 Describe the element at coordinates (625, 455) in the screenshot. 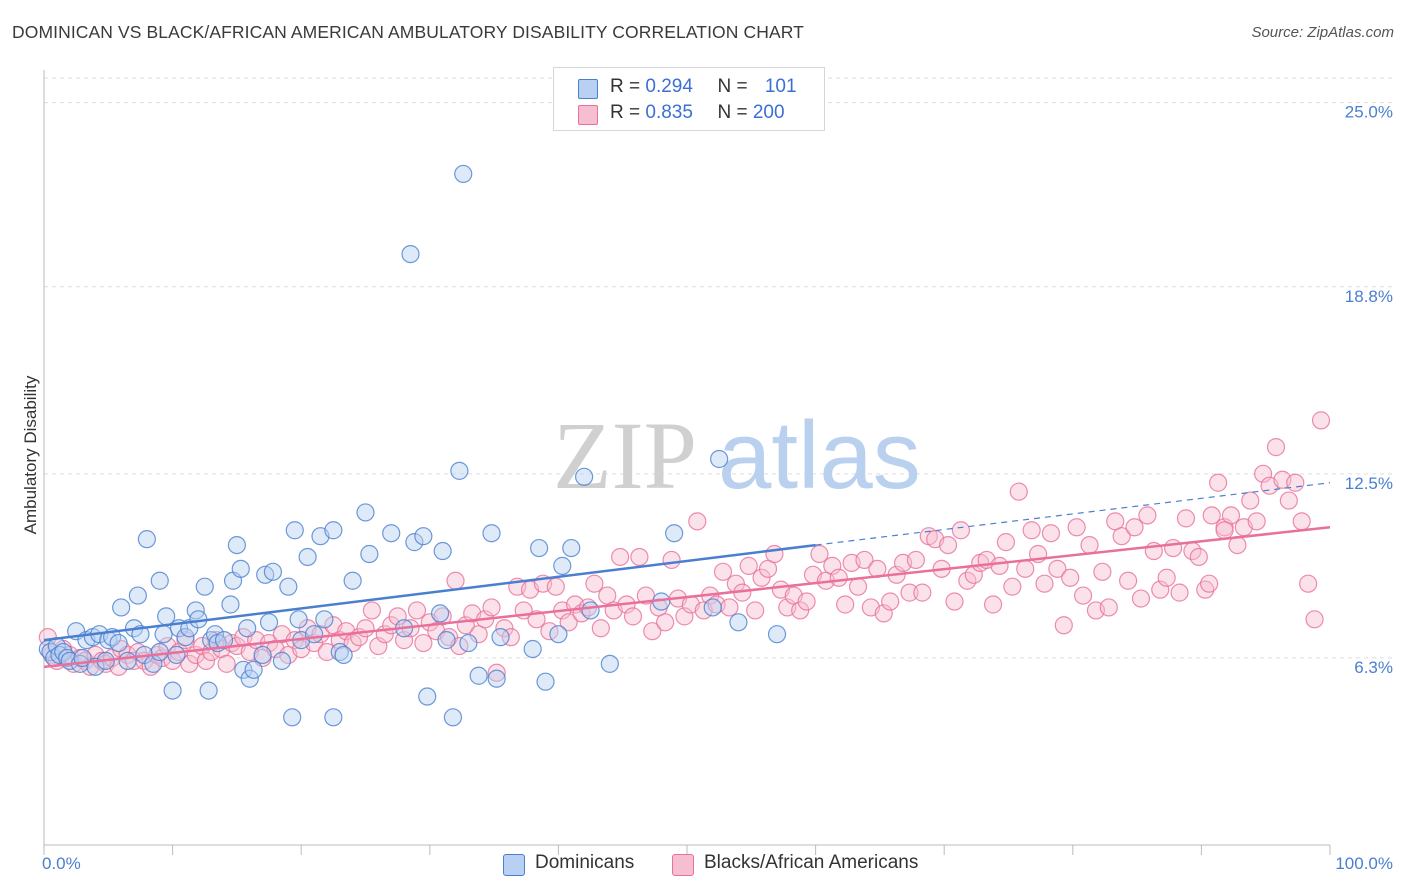

I see `watermark-zip: ZIP` at that location.